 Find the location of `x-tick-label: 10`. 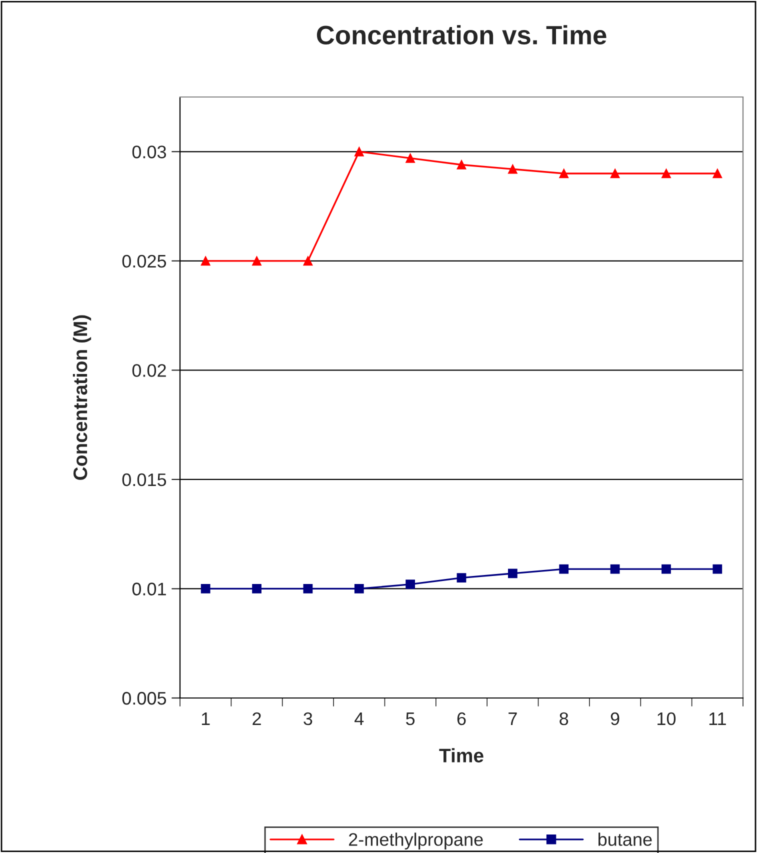

x-tick-label: 10 is located at coordinates (667, 719).